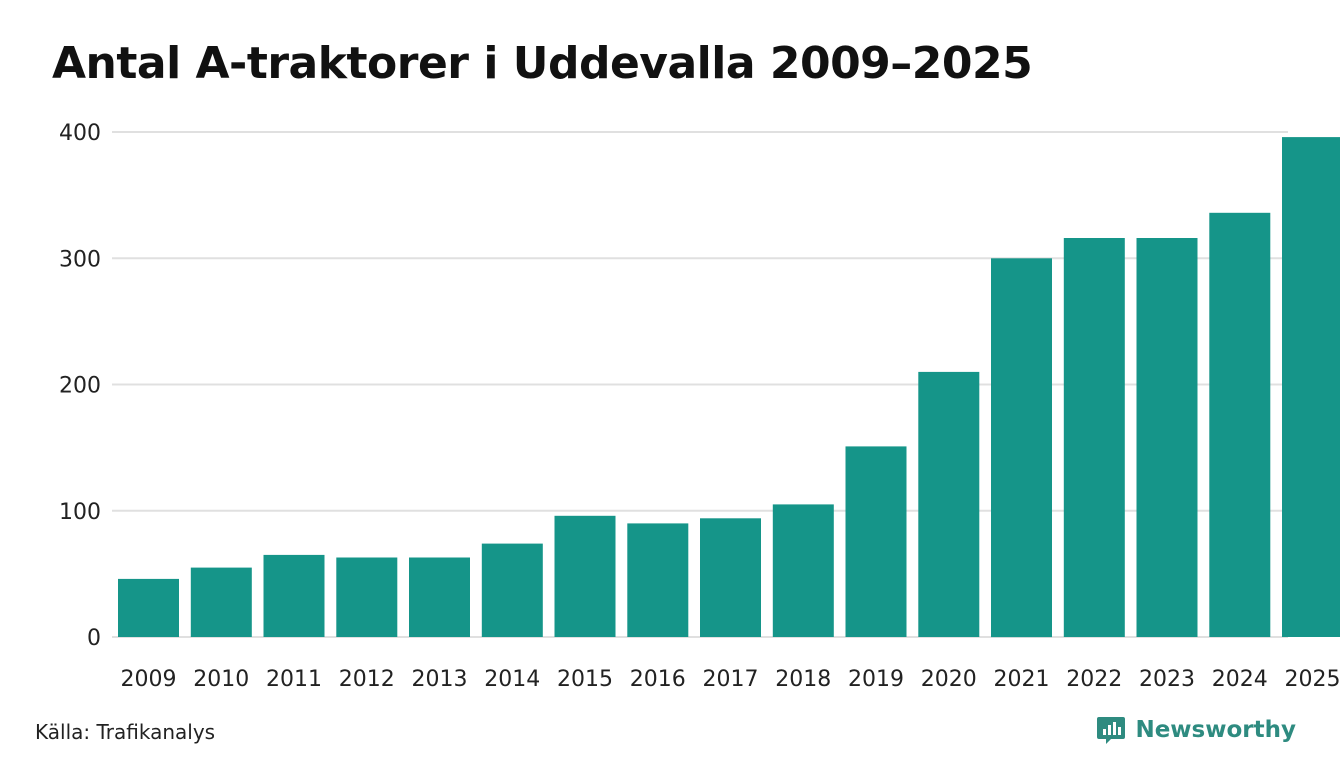  Describe the element at coordinates (80, 259) in the screenshot. I see `y-tick-label: 300` at that location.